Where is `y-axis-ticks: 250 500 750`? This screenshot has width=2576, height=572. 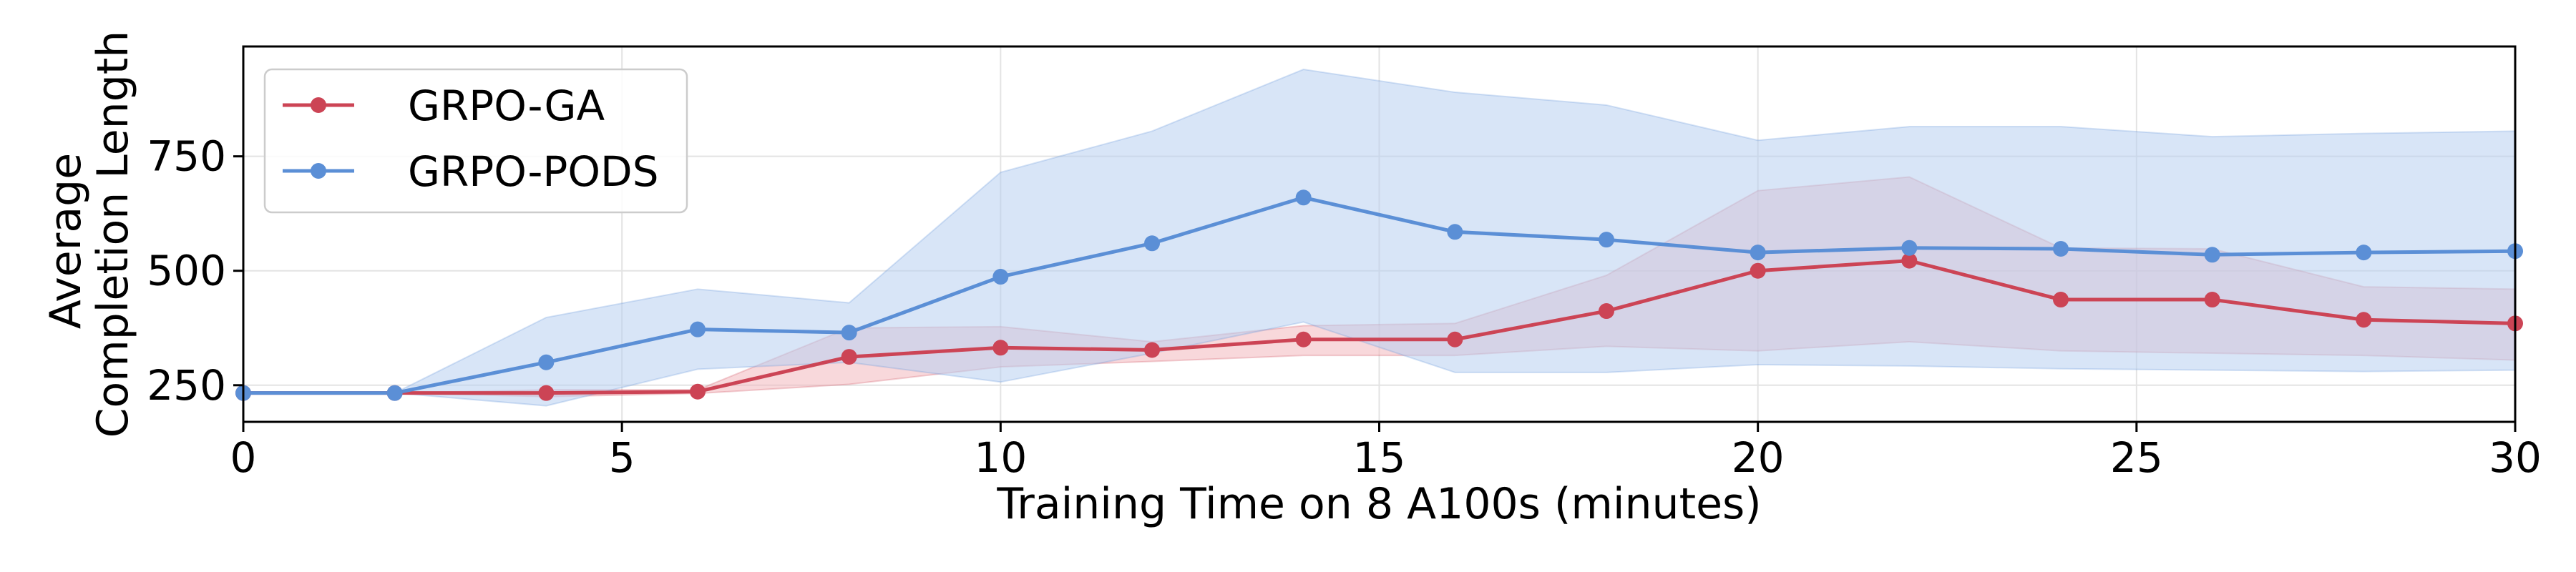
y-axis-ticks: 250 500 750 is located at coordinates (195, 271).